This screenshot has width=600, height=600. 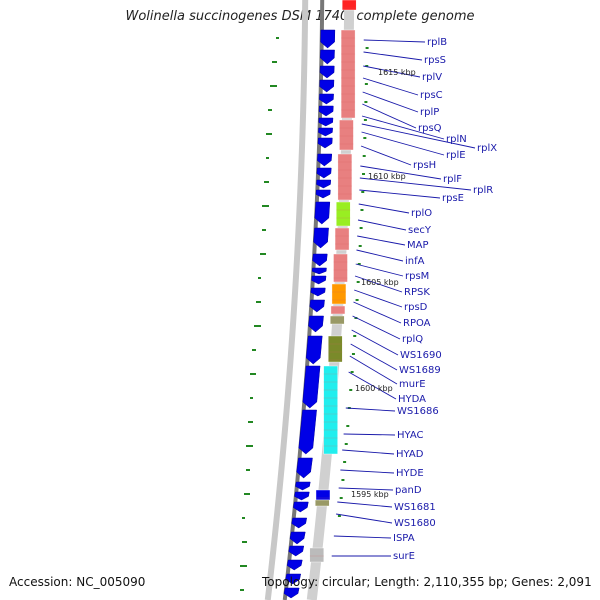 What do you see at coordinates (417, 323) in the screenshot?
I see `gene-label: RPOA` at bounding box center [417, 323].